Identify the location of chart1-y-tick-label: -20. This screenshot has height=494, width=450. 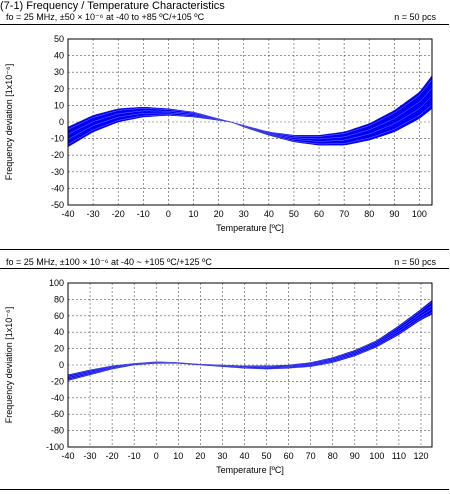
(57, 155).